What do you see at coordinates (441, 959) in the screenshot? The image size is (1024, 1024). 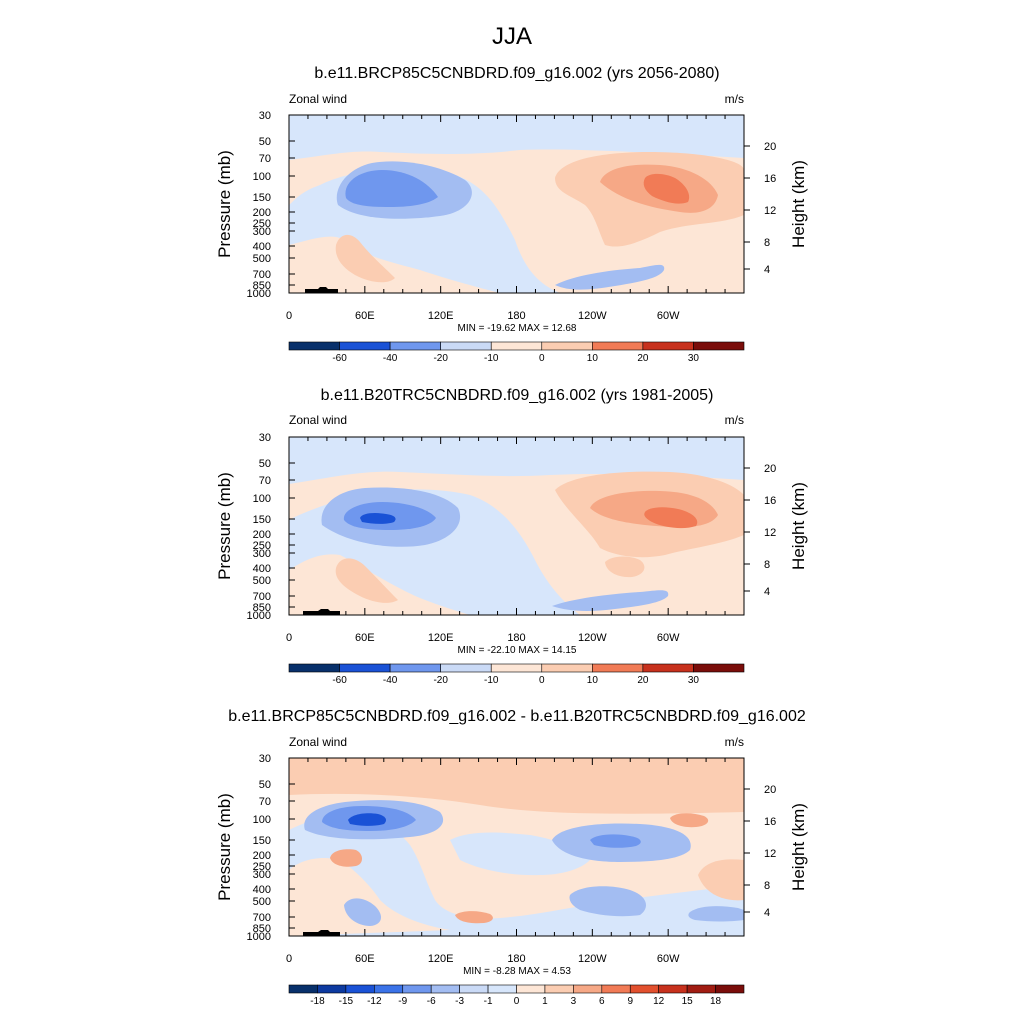 I see `longitude-tick-label: 120E` at bounding box center [441, 959].